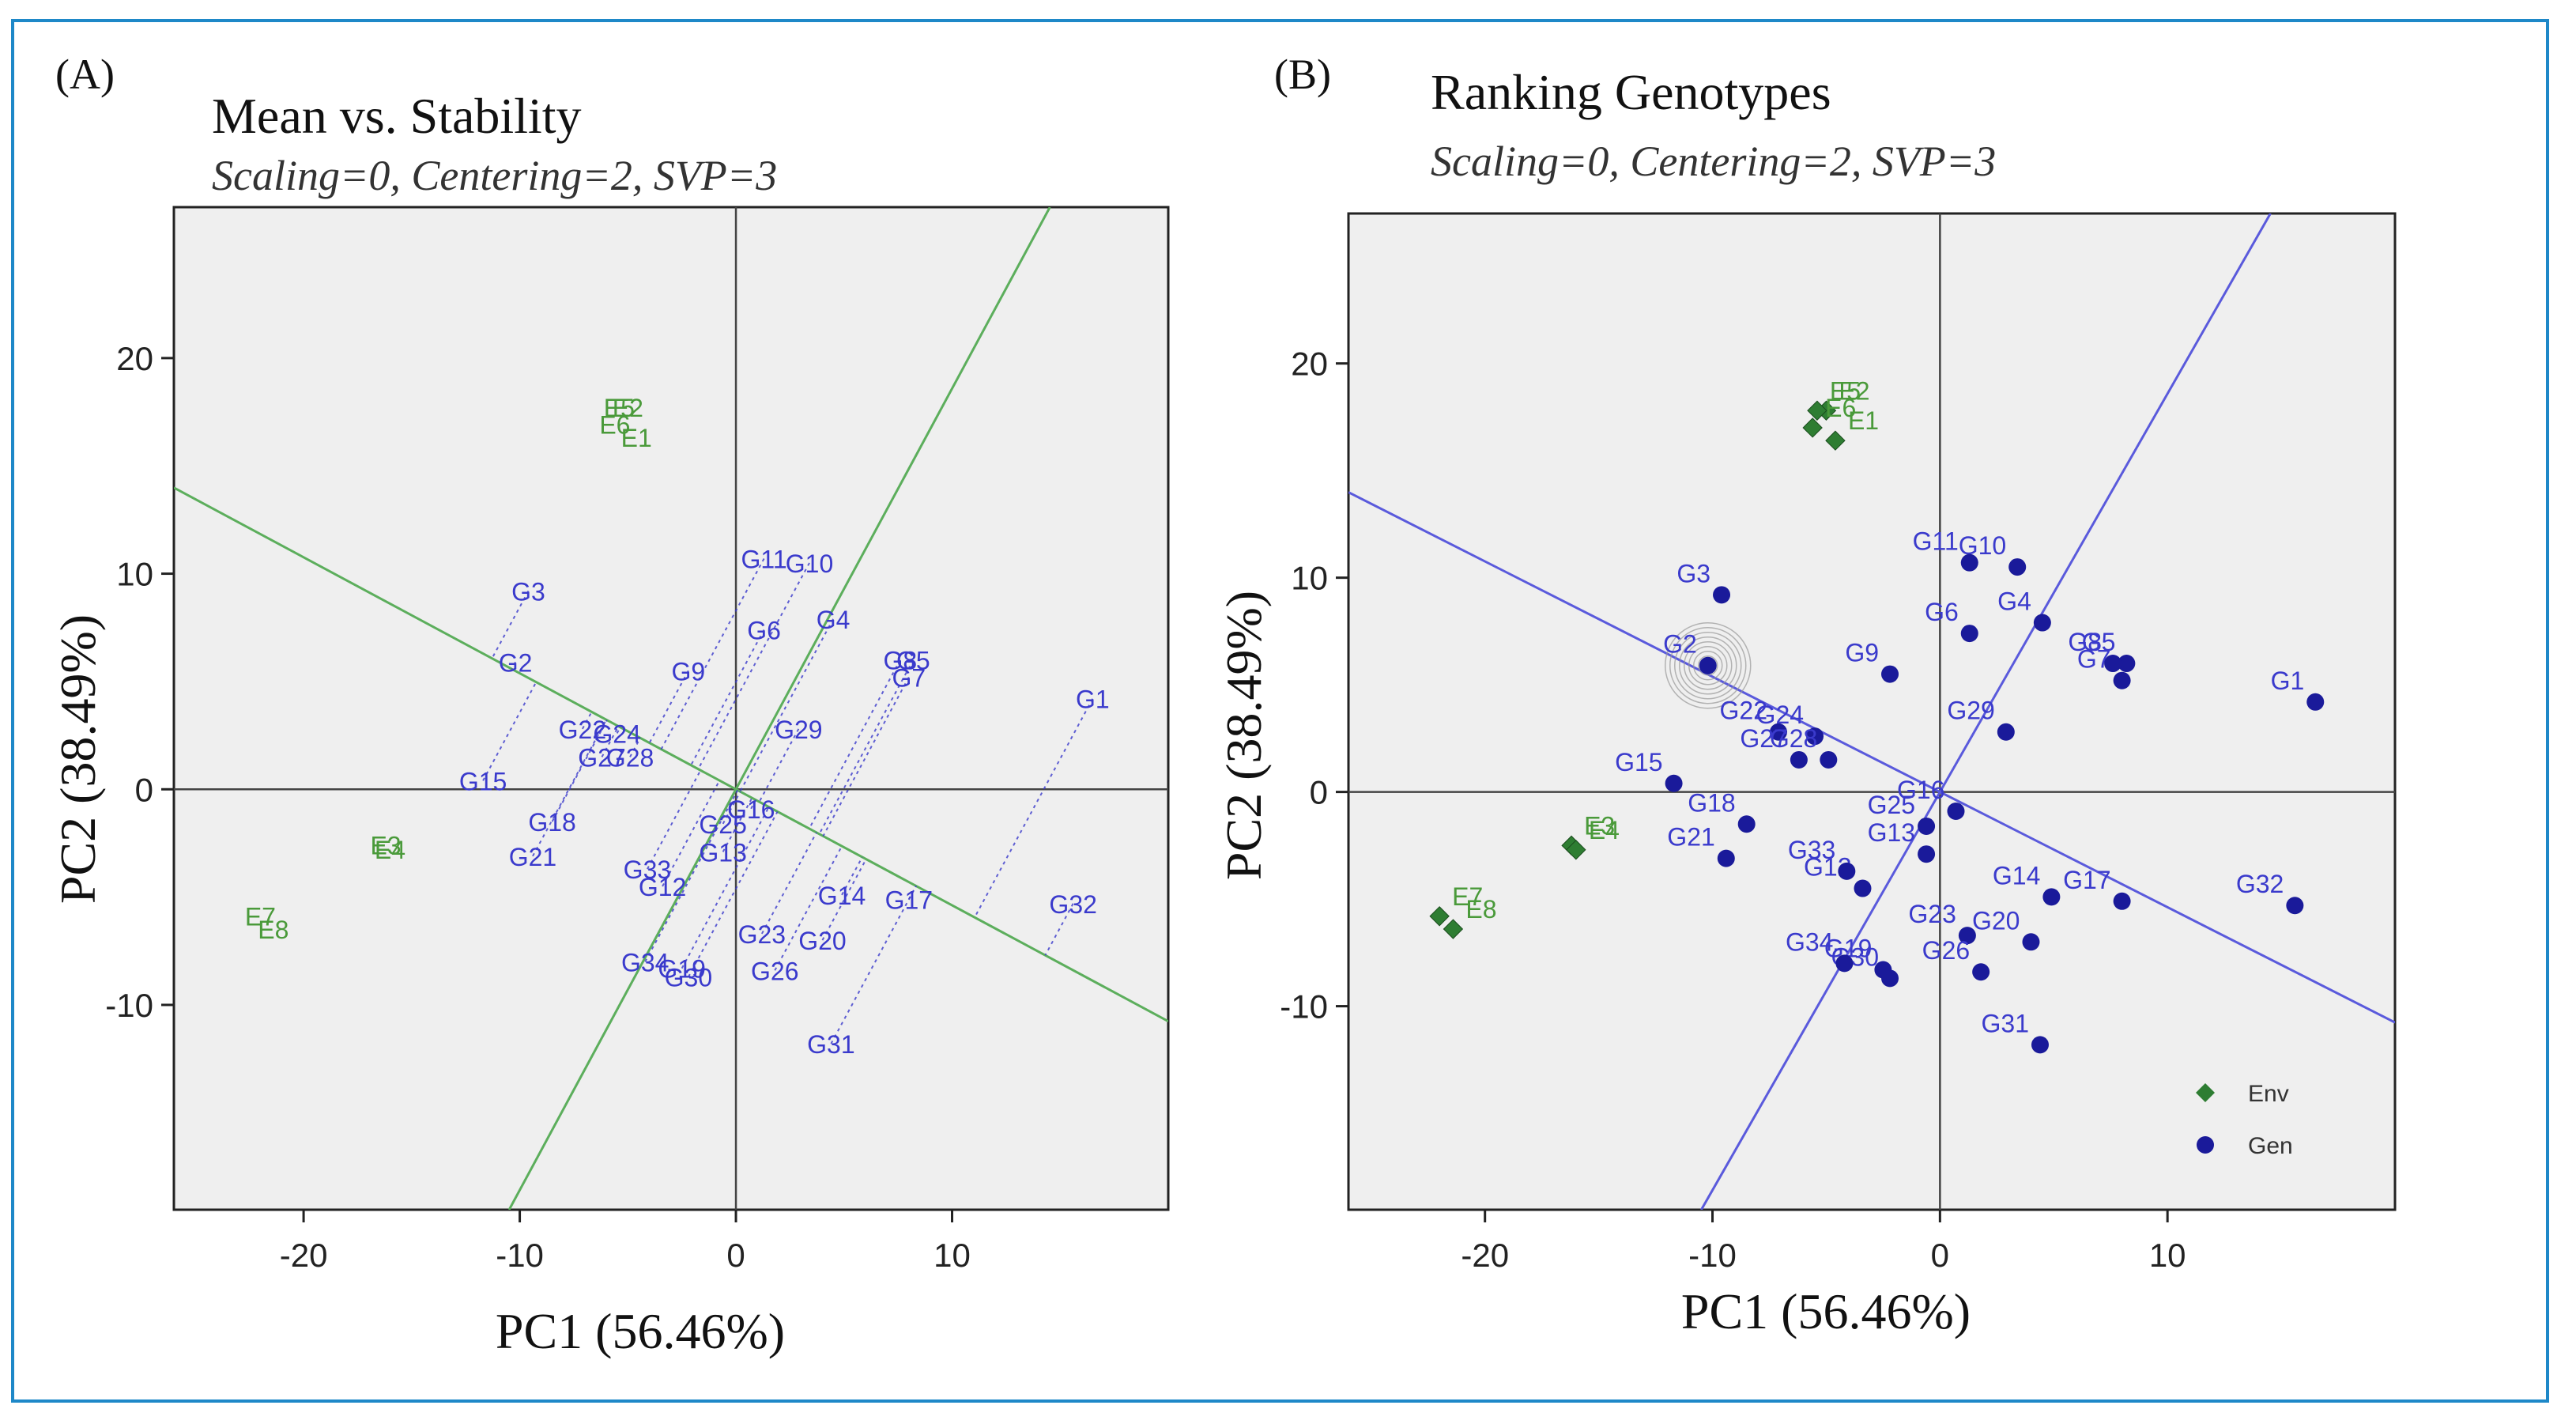 The height and width of the screenshot is (1424, 2576). I want to click on panel-a-ytick-label: 10, so click(134, 574).